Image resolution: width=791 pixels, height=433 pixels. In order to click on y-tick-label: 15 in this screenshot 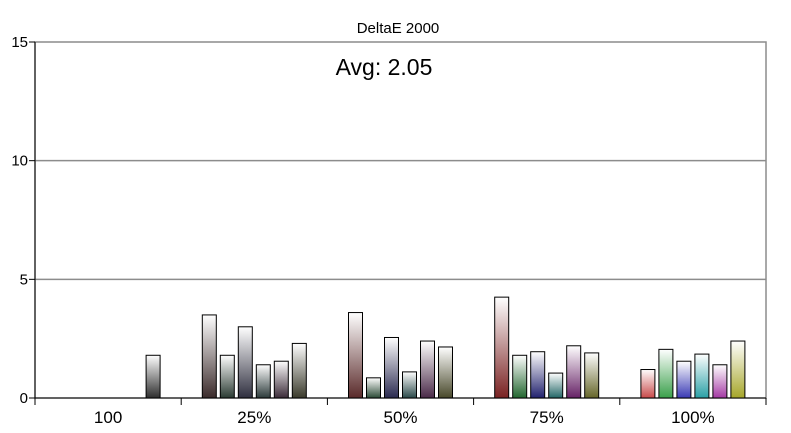, I will do `click(19, 42)`.